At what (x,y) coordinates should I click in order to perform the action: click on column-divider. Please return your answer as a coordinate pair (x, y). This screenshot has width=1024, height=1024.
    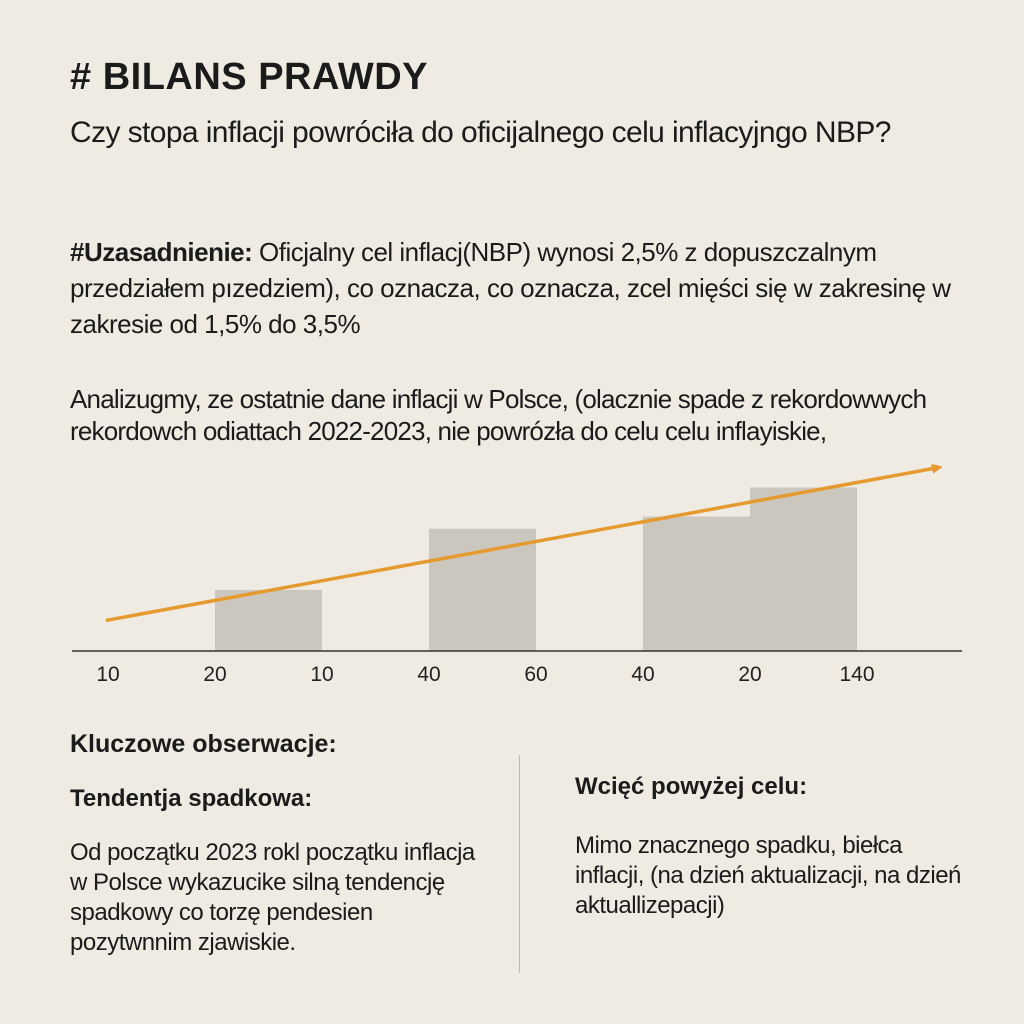
    Looking at the image, I should click on (519, 864).